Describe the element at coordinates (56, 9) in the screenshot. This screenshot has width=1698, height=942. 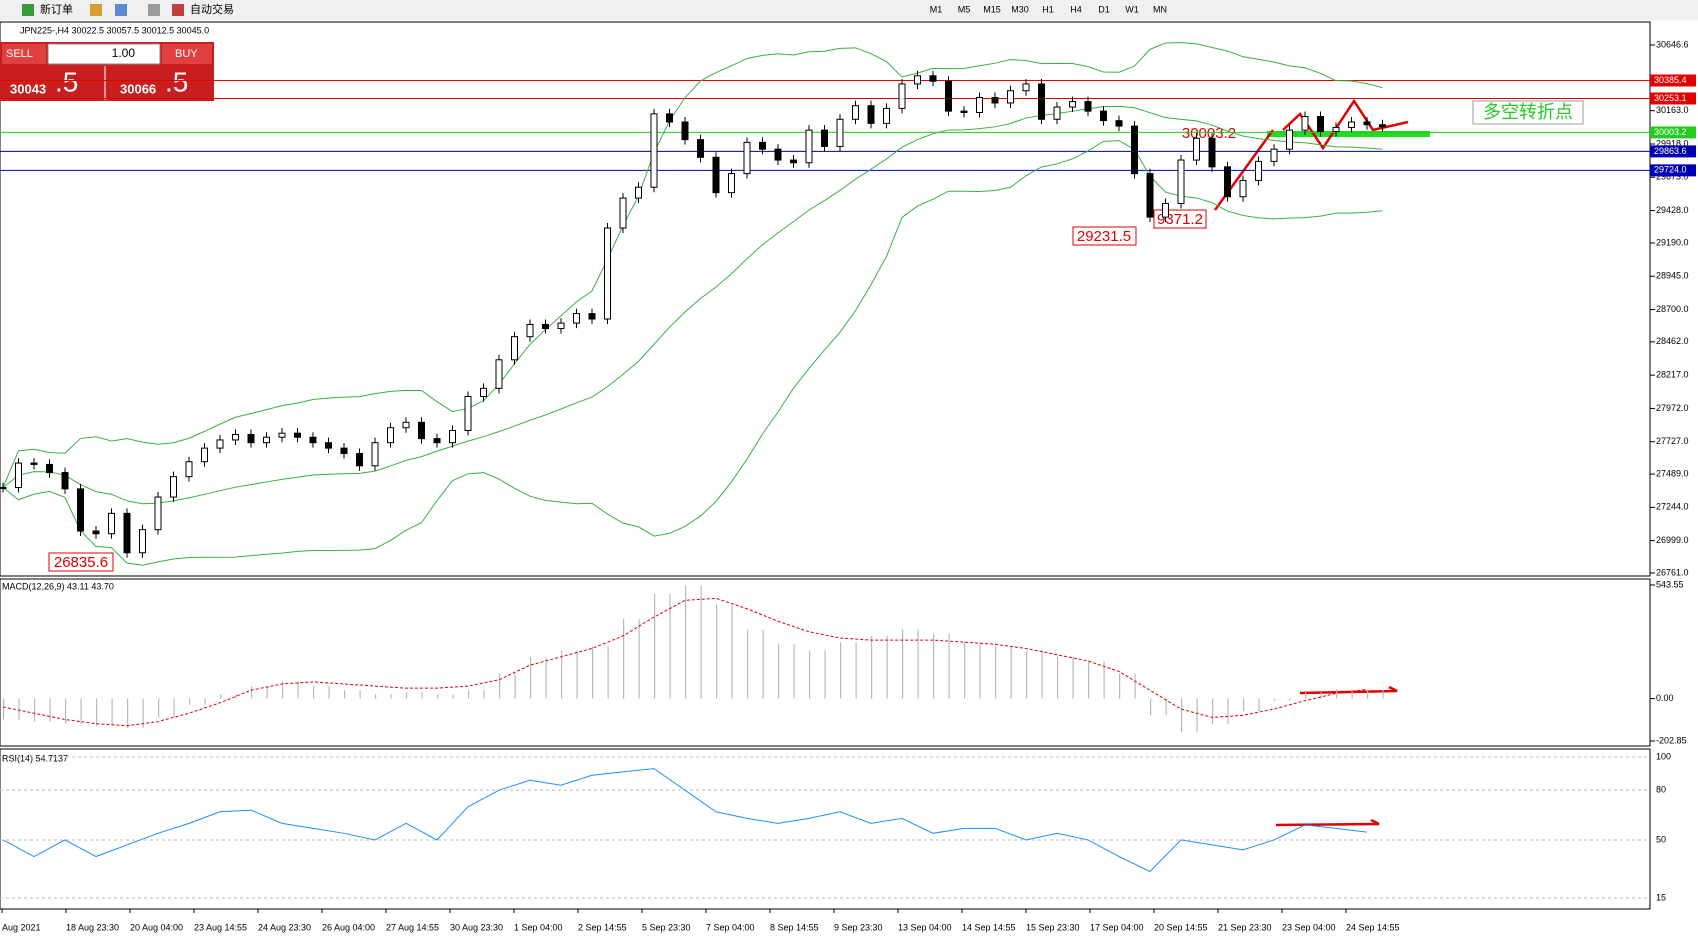
I see `new-order-button: 新订单` at that location.